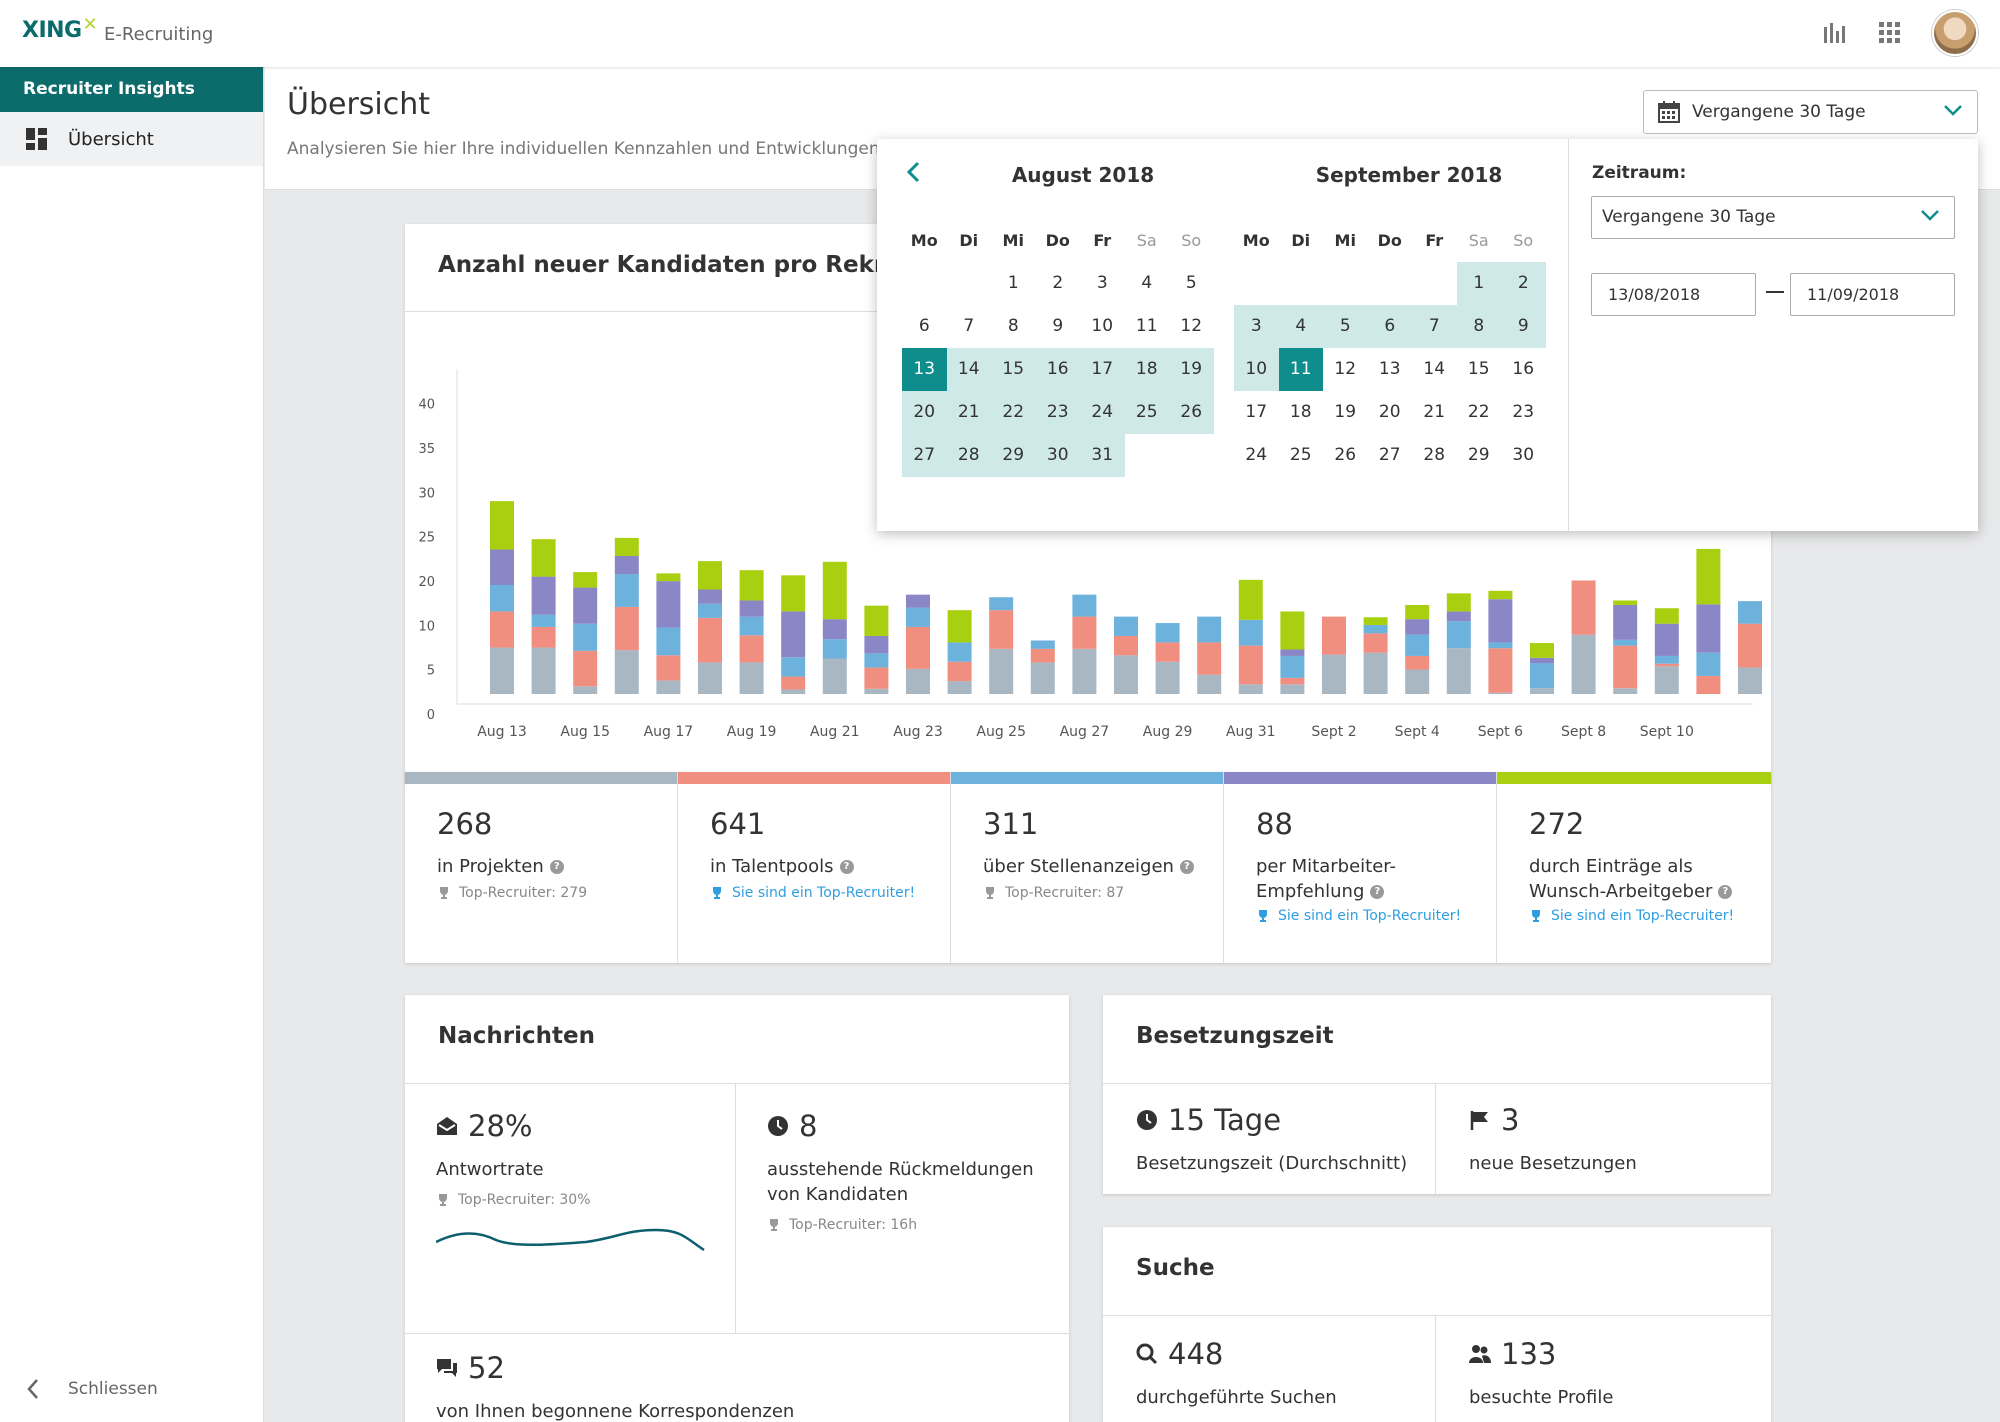 Image resolution: width=2000 pixels, height=1422 pixels. Describe the element at coordinates (1955, 33) in the screenshot. I see `user-avatar` at that location.